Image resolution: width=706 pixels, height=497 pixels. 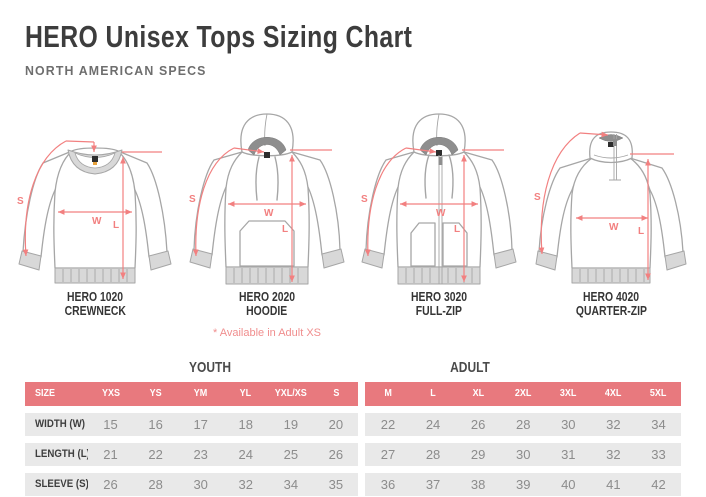 I want to click on value-cell: 18, so click(x=246, y=424).